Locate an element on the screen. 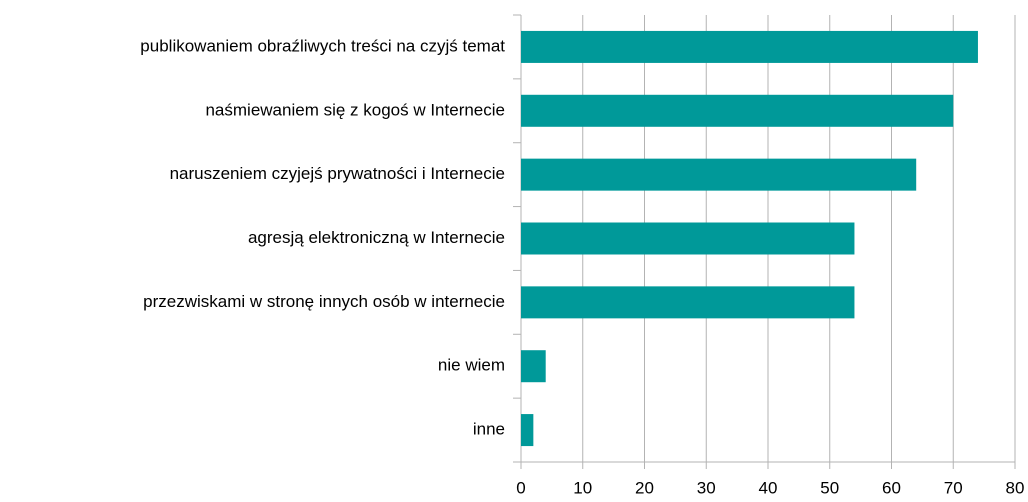  x-tick-label: 70 is located at coordinates (953, 487).